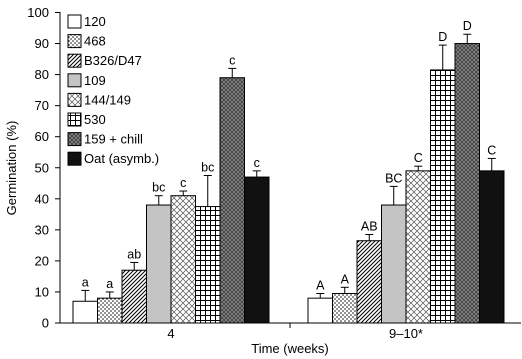 The height and width of the screenshot is (359, 522). What do you see at coordinates (42, 136) in the screenshot?
I see `y-tick-label: 60` at bounding box center [42, 136].